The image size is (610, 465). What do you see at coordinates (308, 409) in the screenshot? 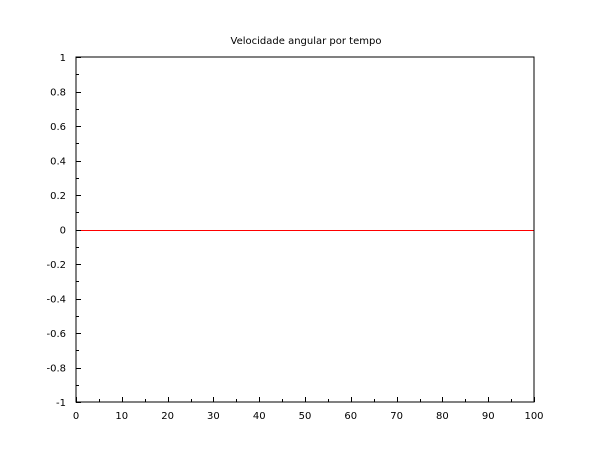
I see `x-axis: 0 10 20 30 40 50 60 70 80 90 100` at bounding box center [308, 409].